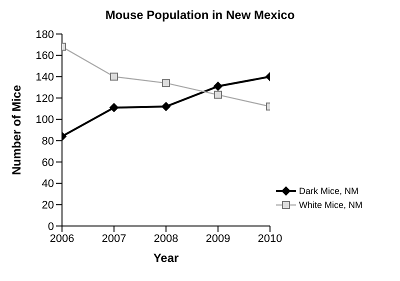 The height and width of the screenshot is (281, 400). Describe the element at coordinates (48, 142) in the screenshot. I see `y-tick-label: 80` at that location.